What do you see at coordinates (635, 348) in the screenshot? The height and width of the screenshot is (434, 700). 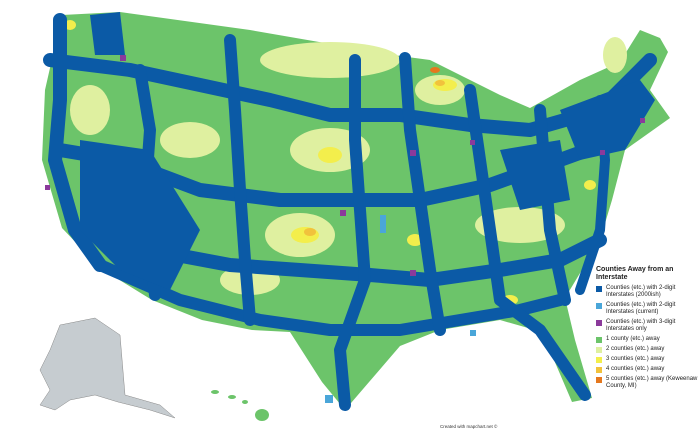 I see `legend-label: 2 counties (etc.) away` at bounding box center [635, 348].